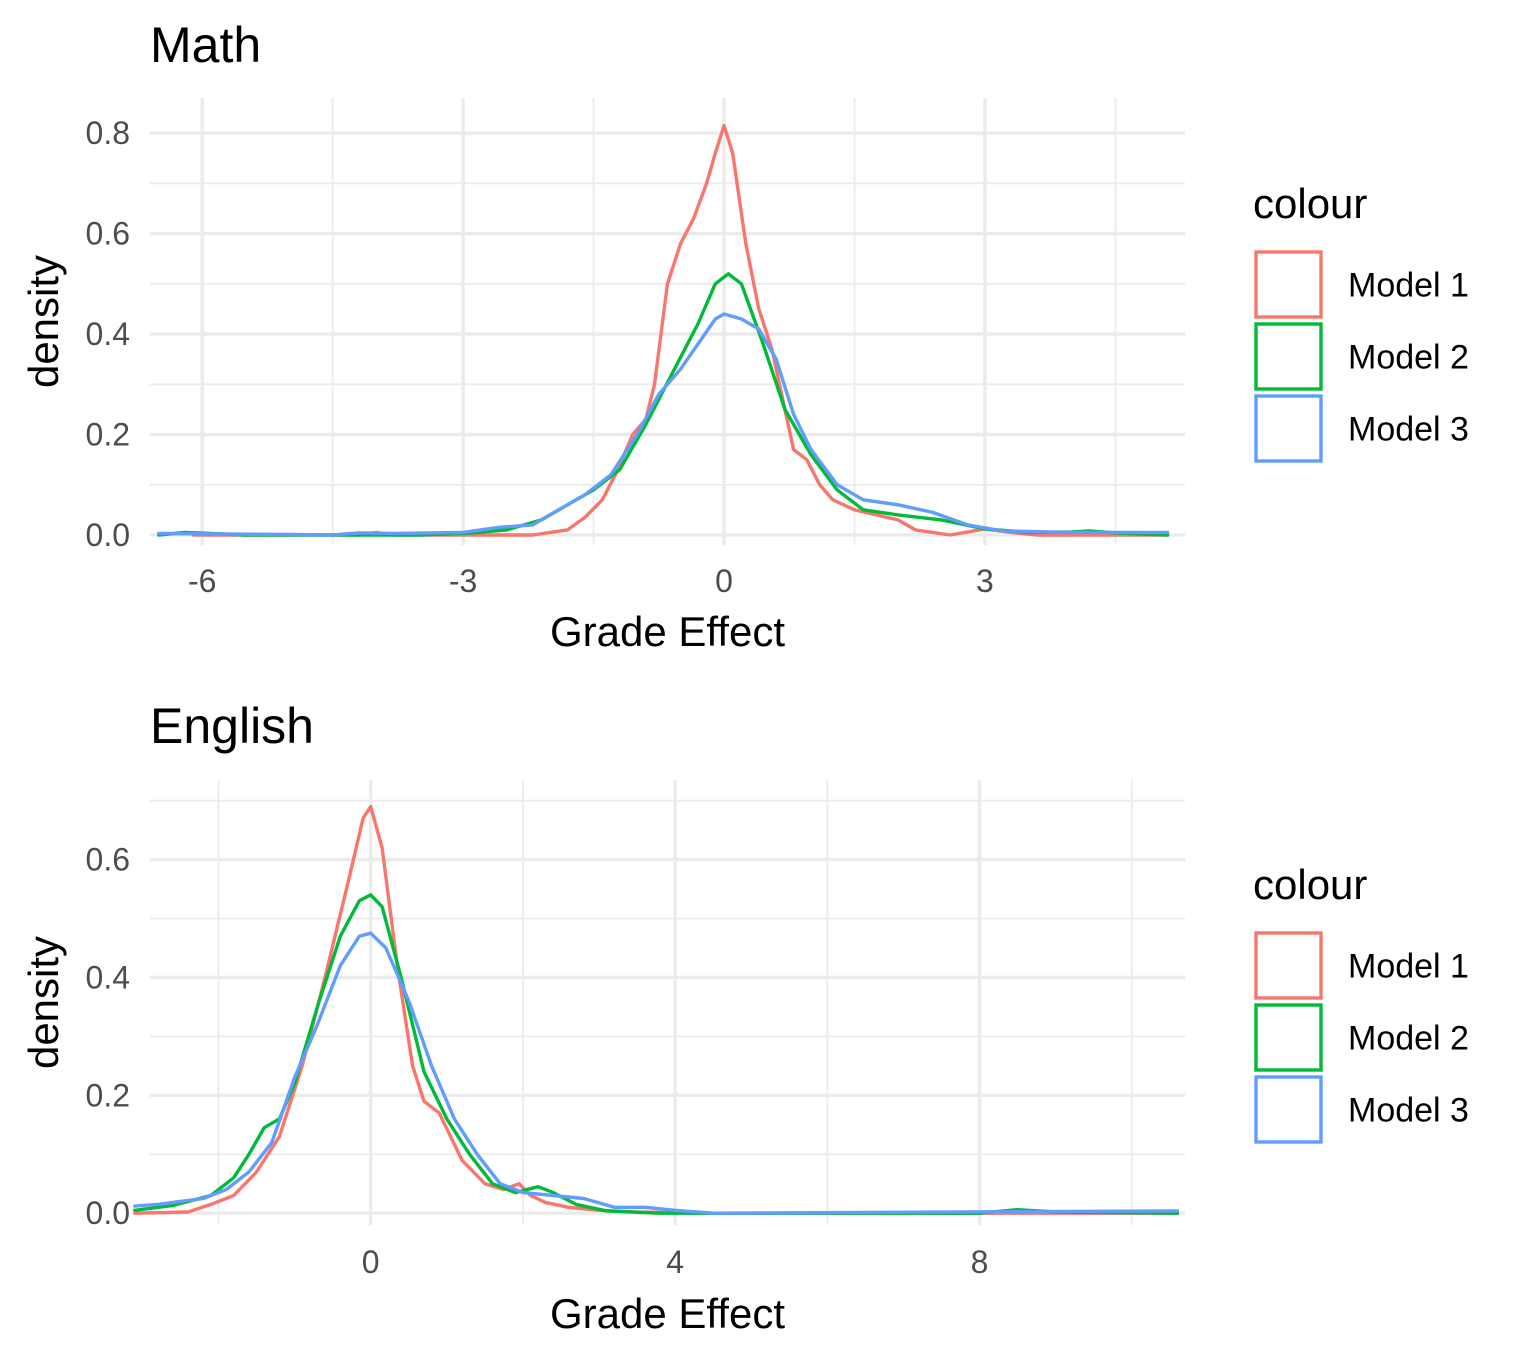  What do you see at coordinates (675, 1262) in the screenshot?
I see `x-tick-label: 4` at bounding box center [675, 1262].